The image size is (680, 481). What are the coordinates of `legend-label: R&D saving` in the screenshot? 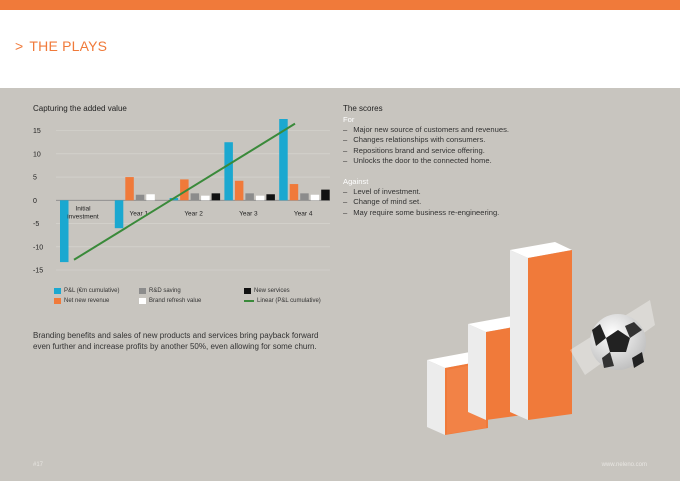 It's located at (165, 291).